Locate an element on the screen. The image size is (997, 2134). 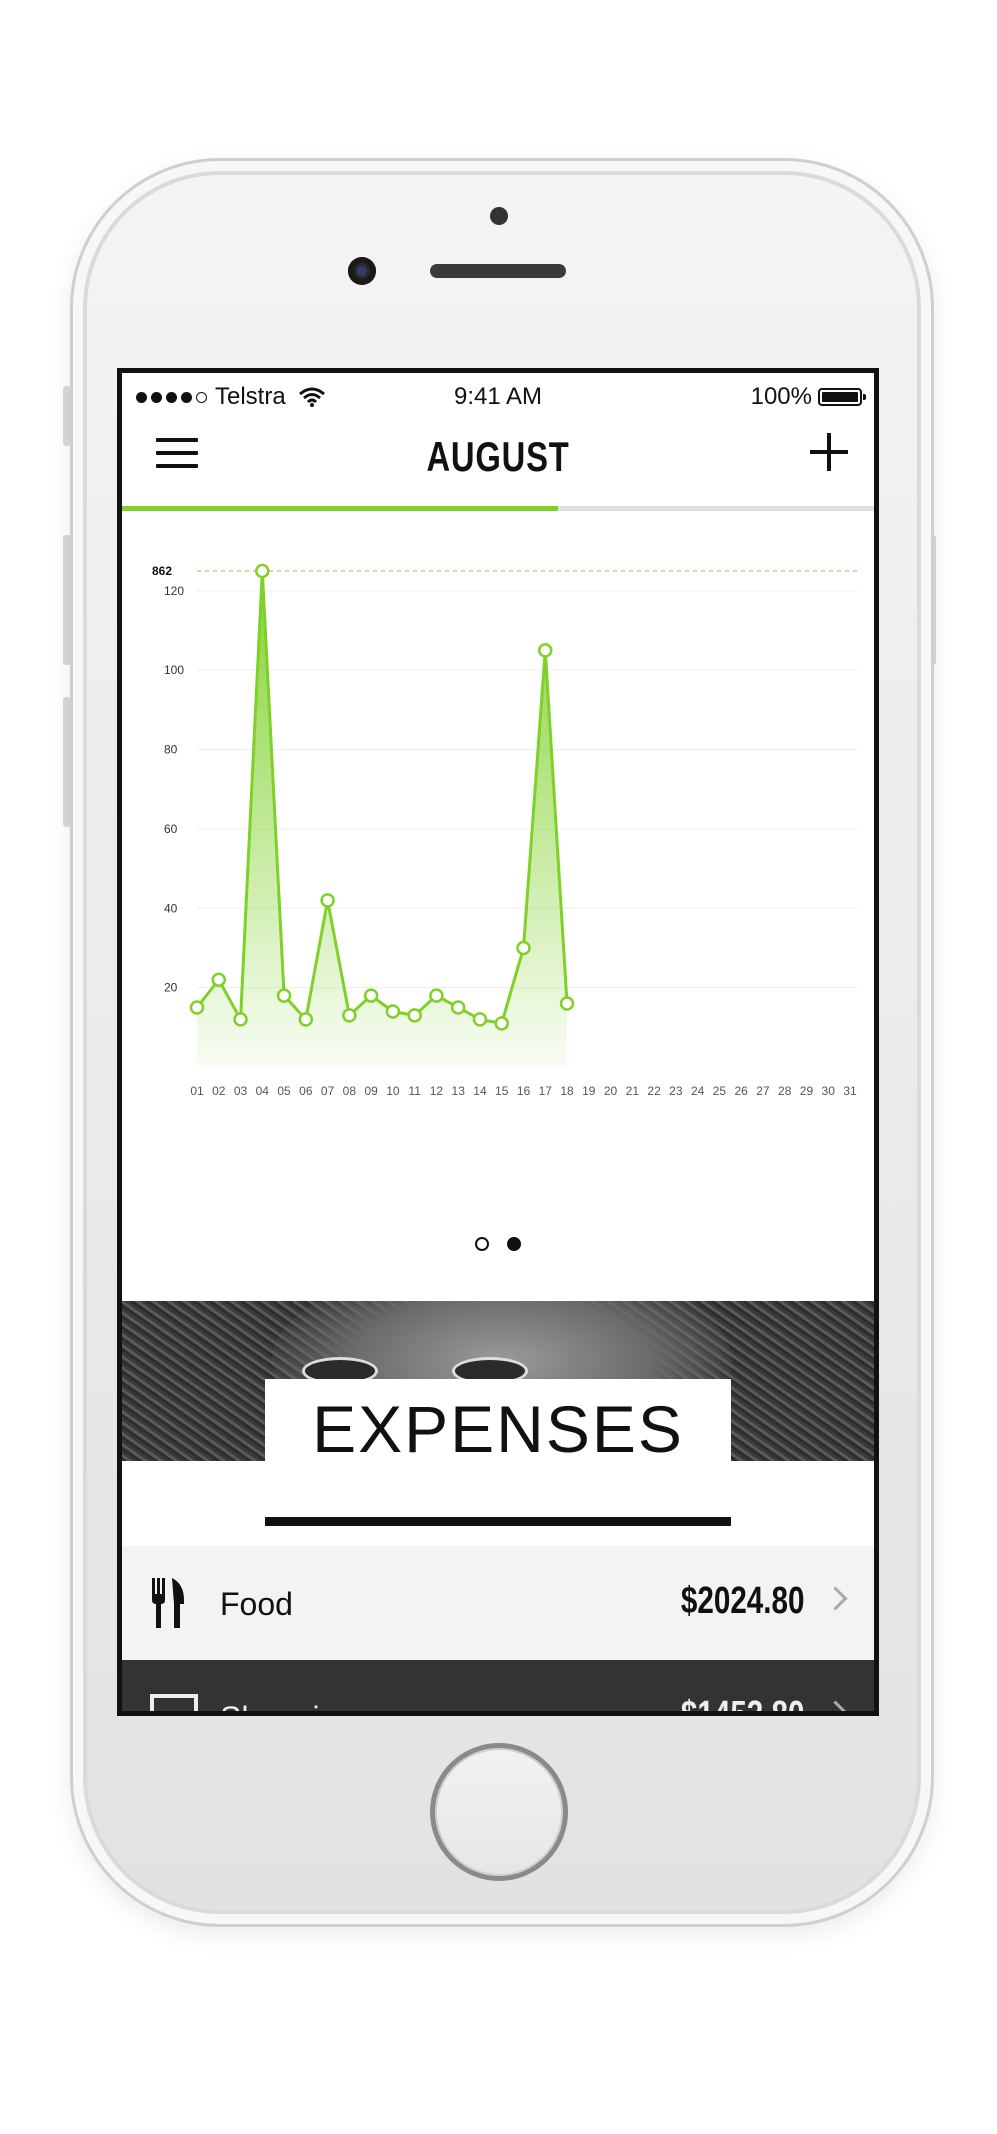
x-tick-label: 21 is located at coordinates (633, 1091).